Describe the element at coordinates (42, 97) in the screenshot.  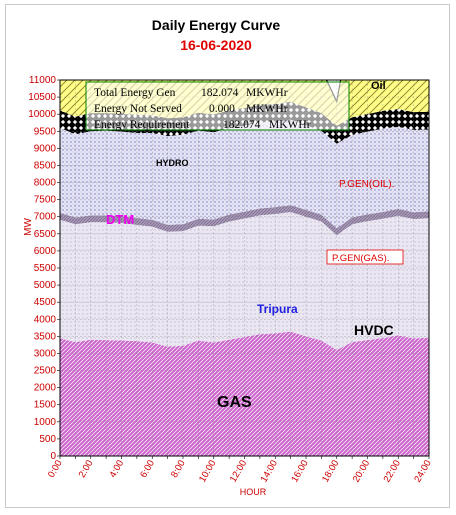
I see `y-tick-label: 10500` at that location.